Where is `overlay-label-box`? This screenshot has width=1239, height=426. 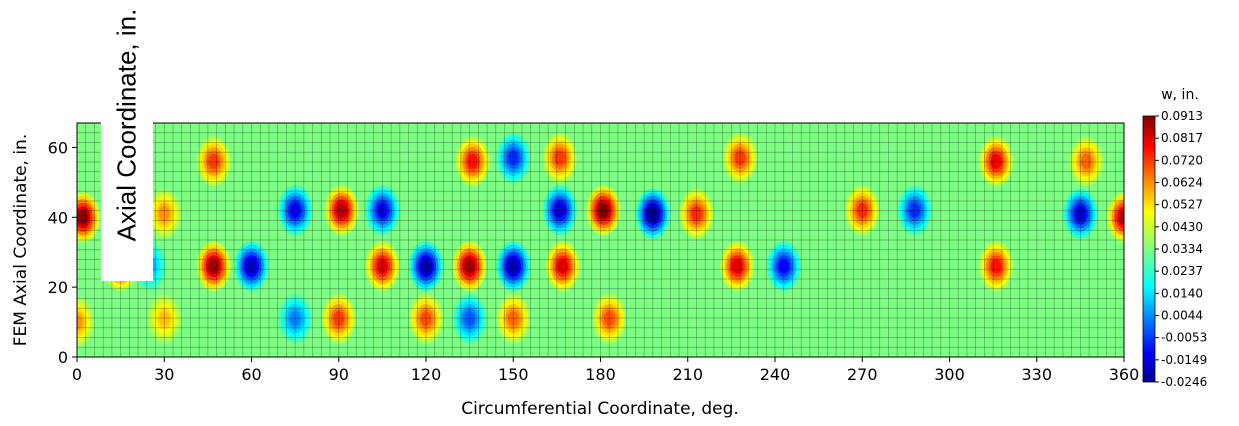
overlay-label-box is located at coordinates (127, 140).